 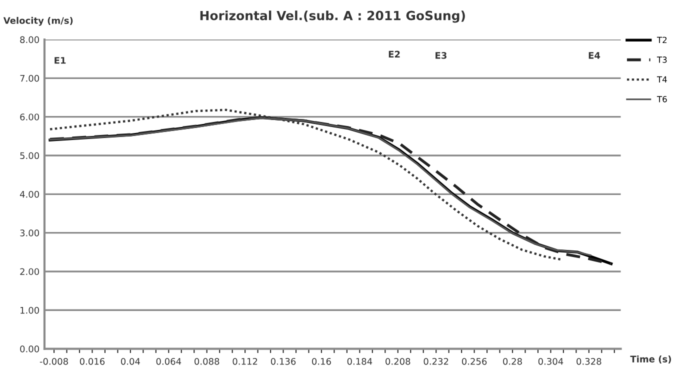 I want to click on x-tick-label: 0.208, so click(x=398, y=361).